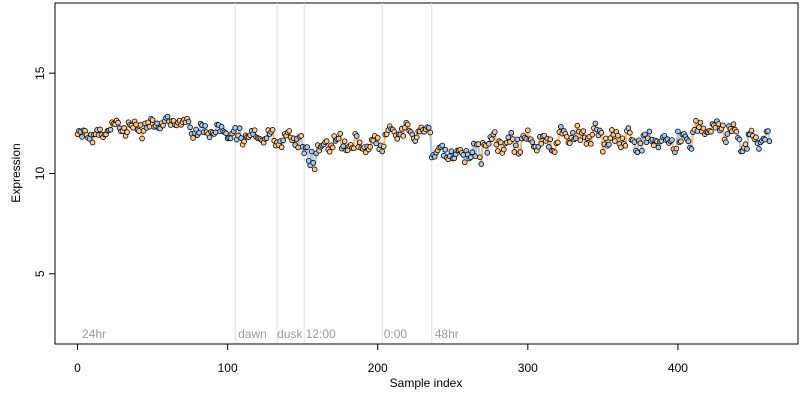  What do you see at coordinates (378, 368) in the screenshot?
I see `x-tick-label-2: 200` at bounding box center [378, 368].